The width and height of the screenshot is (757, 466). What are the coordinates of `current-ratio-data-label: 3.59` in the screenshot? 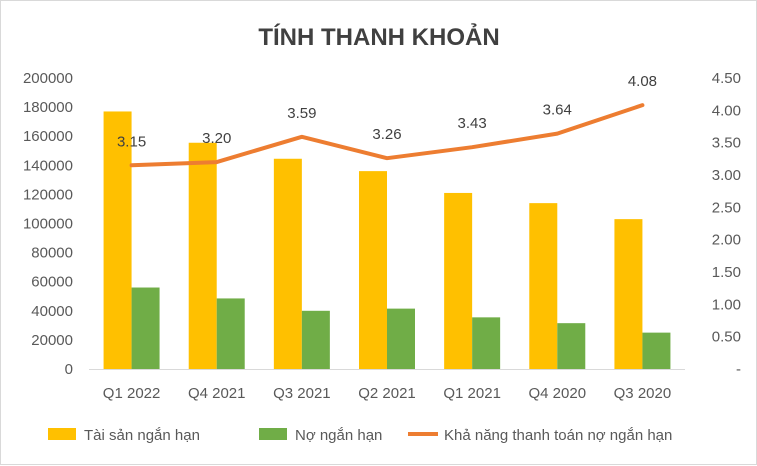 It's located at (301, 113).